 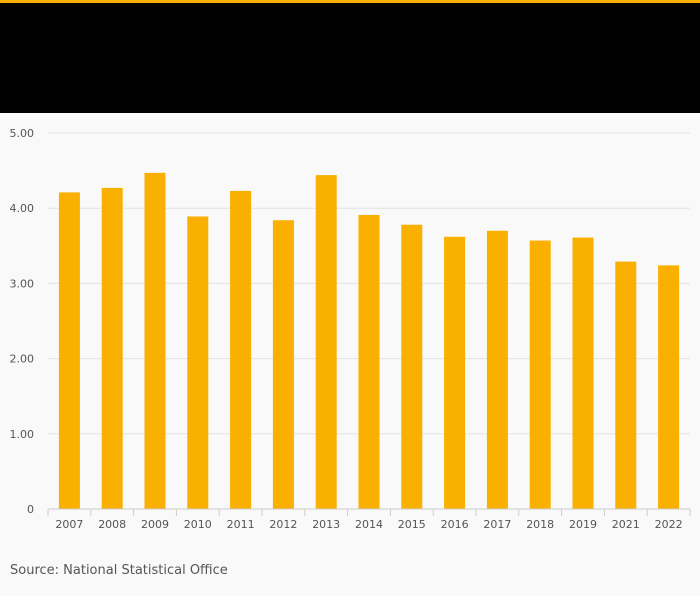 I want to click on x-tick-label: 2008, so click(x=112, y=524).